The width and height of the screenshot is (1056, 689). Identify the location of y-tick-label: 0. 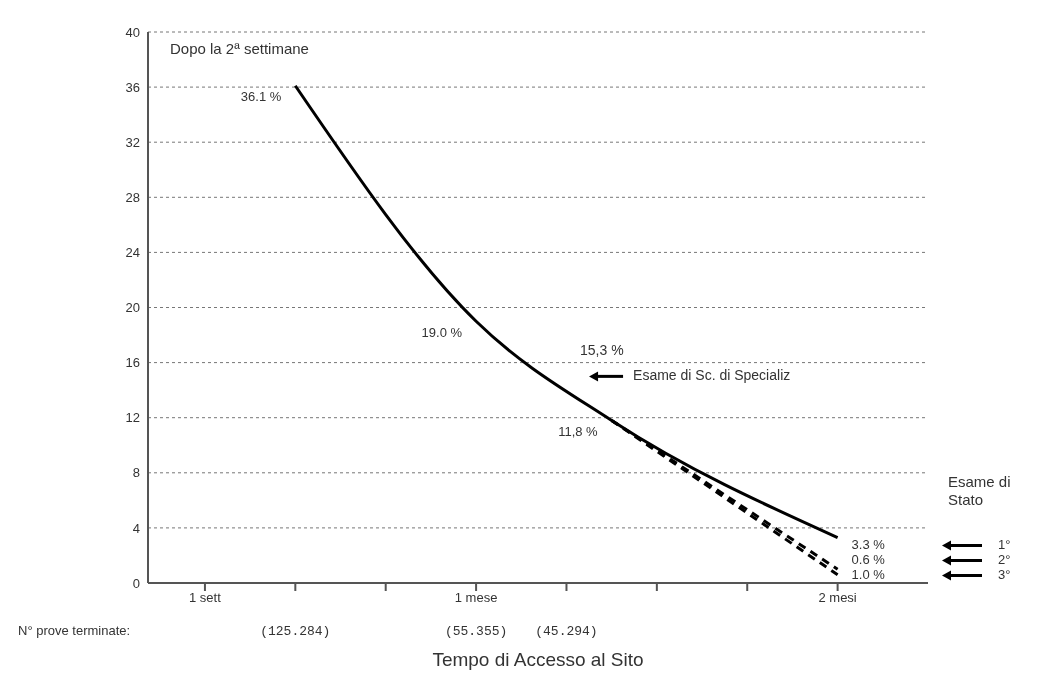
(136, 583).